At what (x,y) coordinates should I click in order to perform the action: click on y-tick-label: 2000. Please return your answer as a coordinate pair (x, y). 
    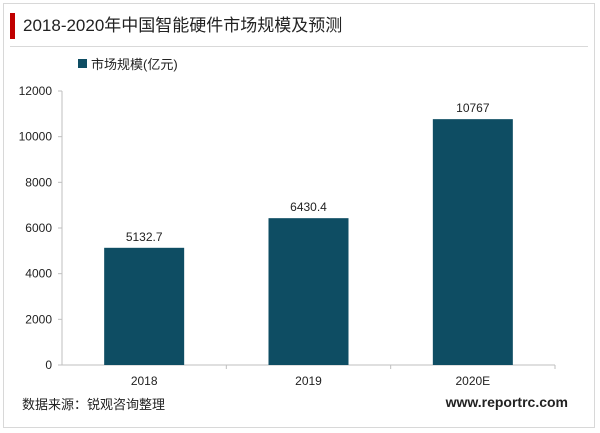
    Looking at the image, I should click on (38, 319).